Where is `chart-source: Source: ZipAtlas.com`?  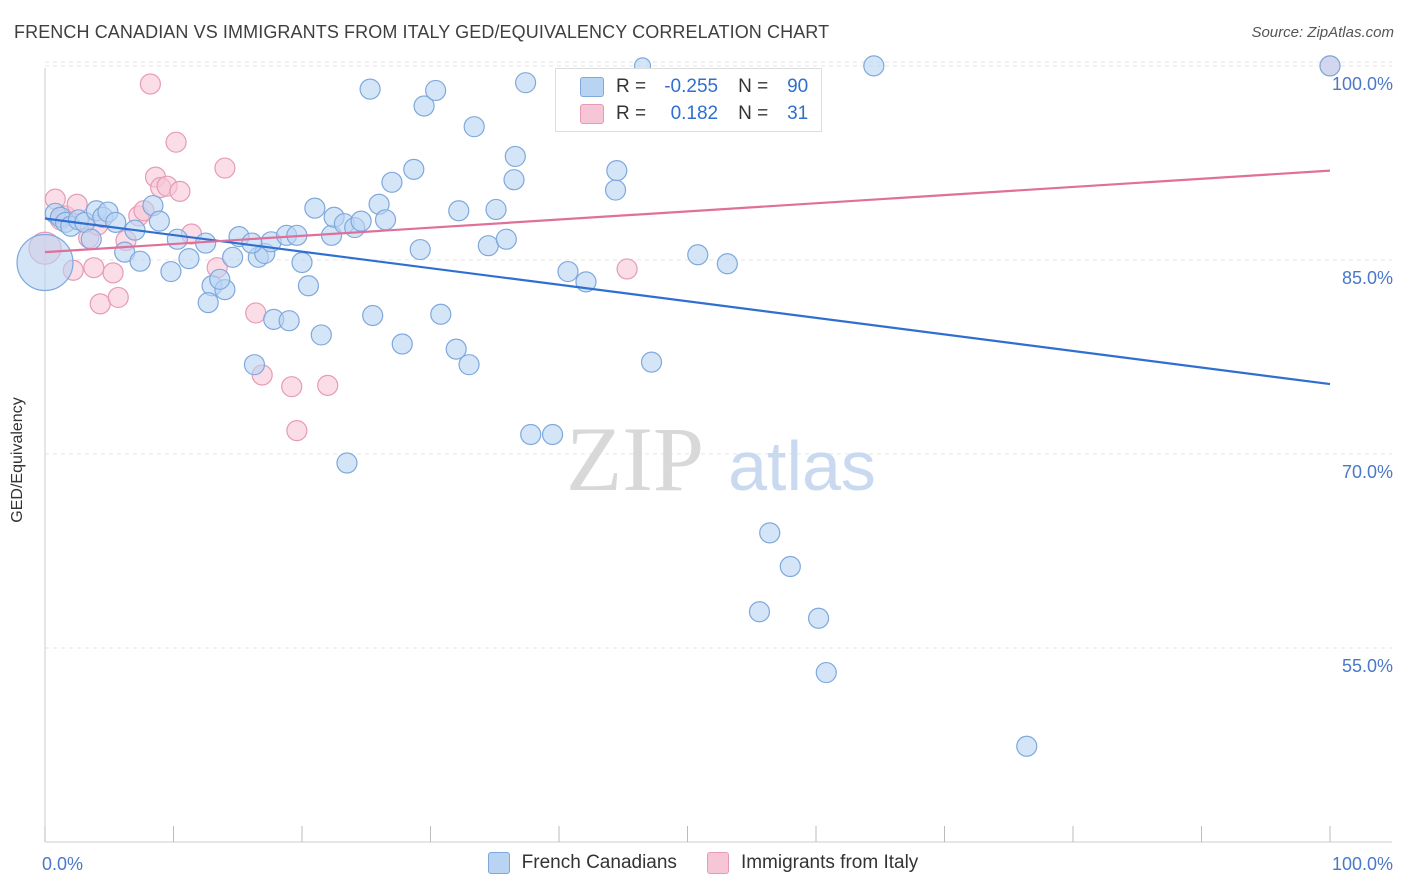 chart-source: Source: ZipAtlas.com is located at coordinates (1322, 32).